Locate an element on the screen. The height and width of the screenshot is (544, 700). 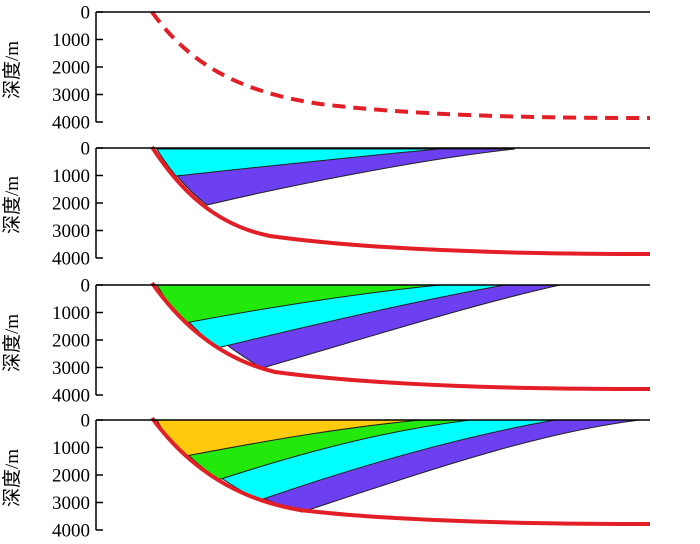
panel-4-tick-label-3000: 3000 is located at coordinates (71, 503).